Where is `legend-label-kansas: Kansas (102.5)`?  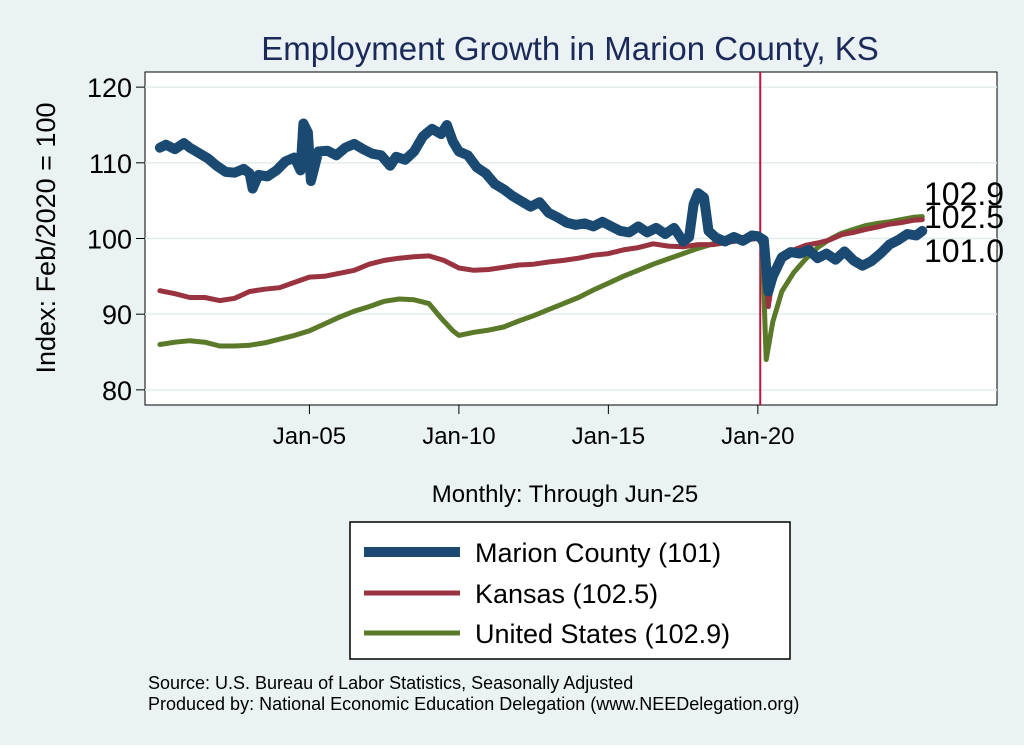 legend-label-kansas: Kansas (102.5) is located at coordinates (566, 594).